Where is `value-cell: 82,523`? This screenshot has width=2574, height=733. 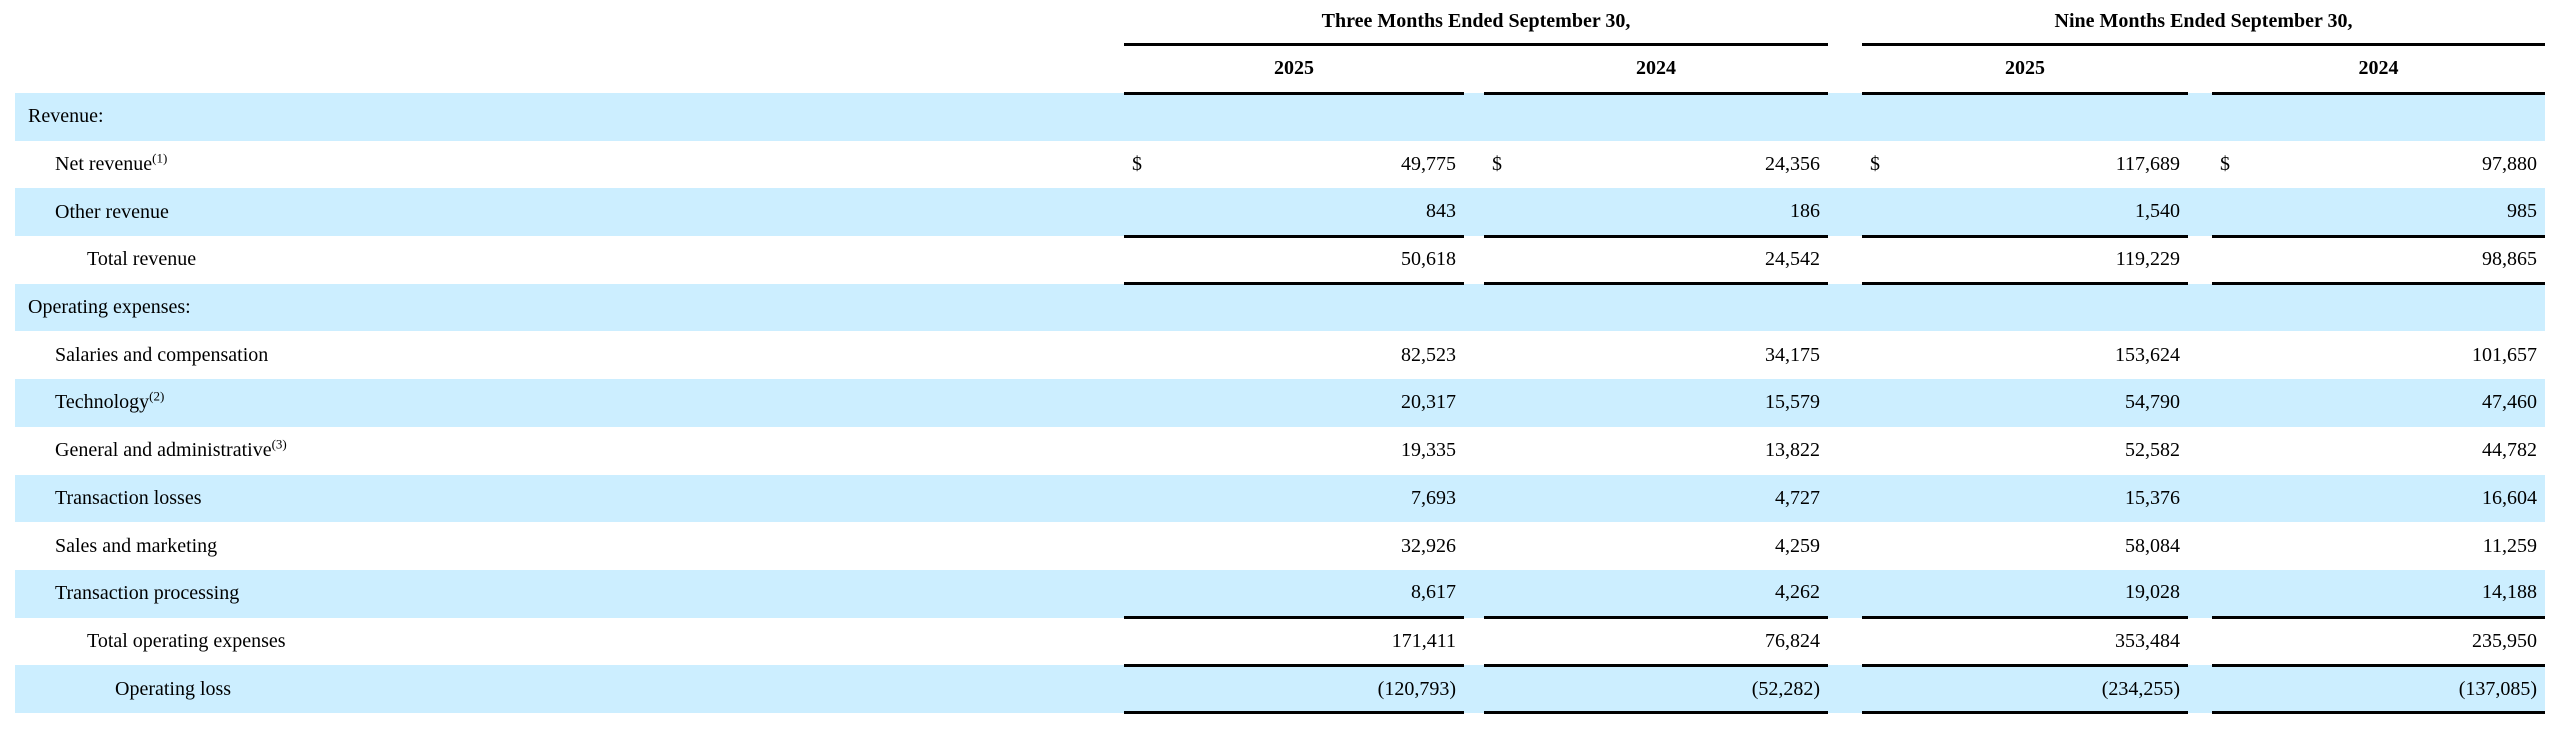
value-cell: 82,523 is located at coordinates (1294, 355).